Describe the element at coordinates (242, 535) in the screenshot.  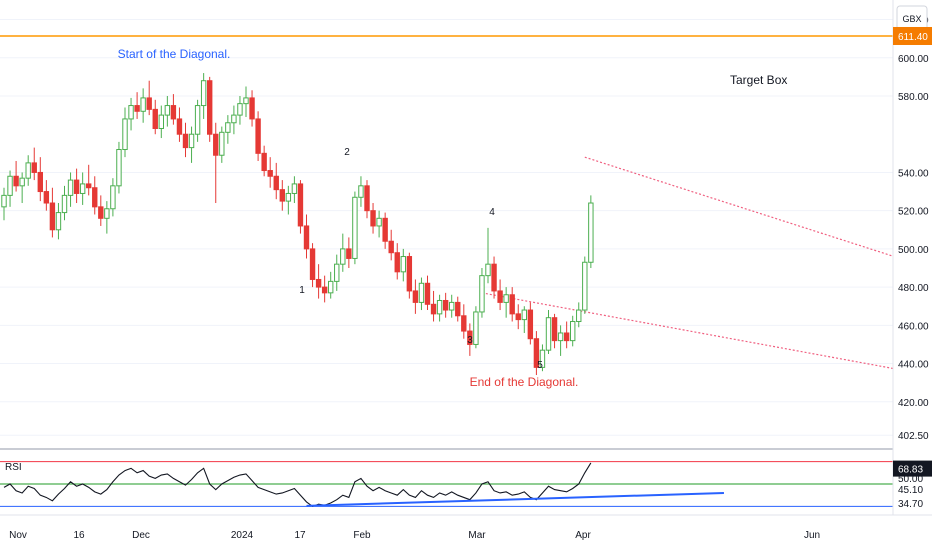
I see `time-axis-label: 2024` at that location.